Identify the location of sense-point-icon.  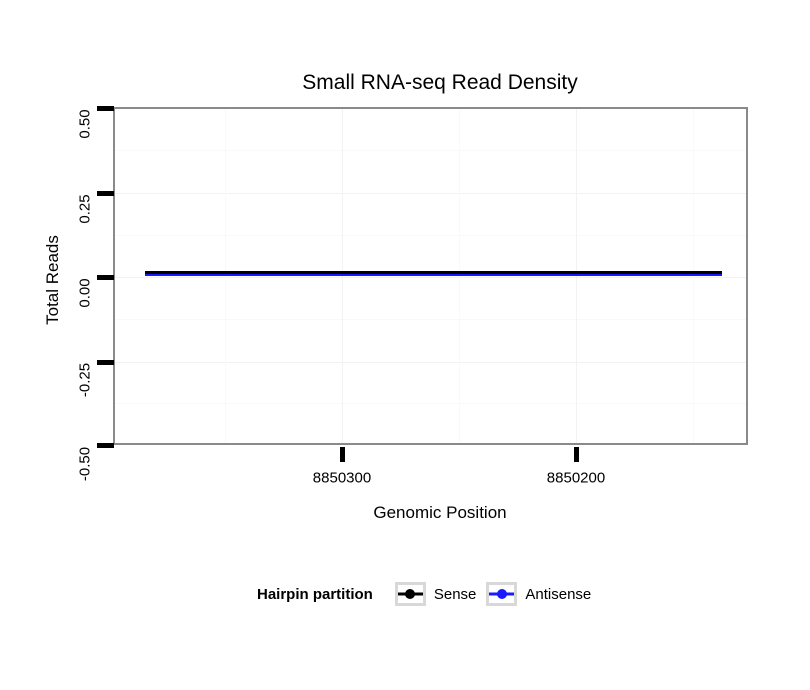
(410, 594).